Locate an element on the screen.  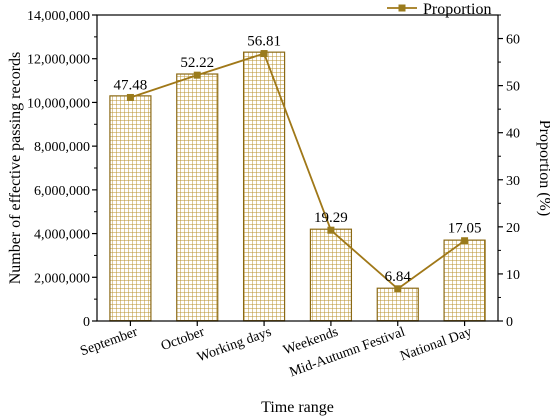
y-right-tick-label: 30 is located at coordinates (513, 181).